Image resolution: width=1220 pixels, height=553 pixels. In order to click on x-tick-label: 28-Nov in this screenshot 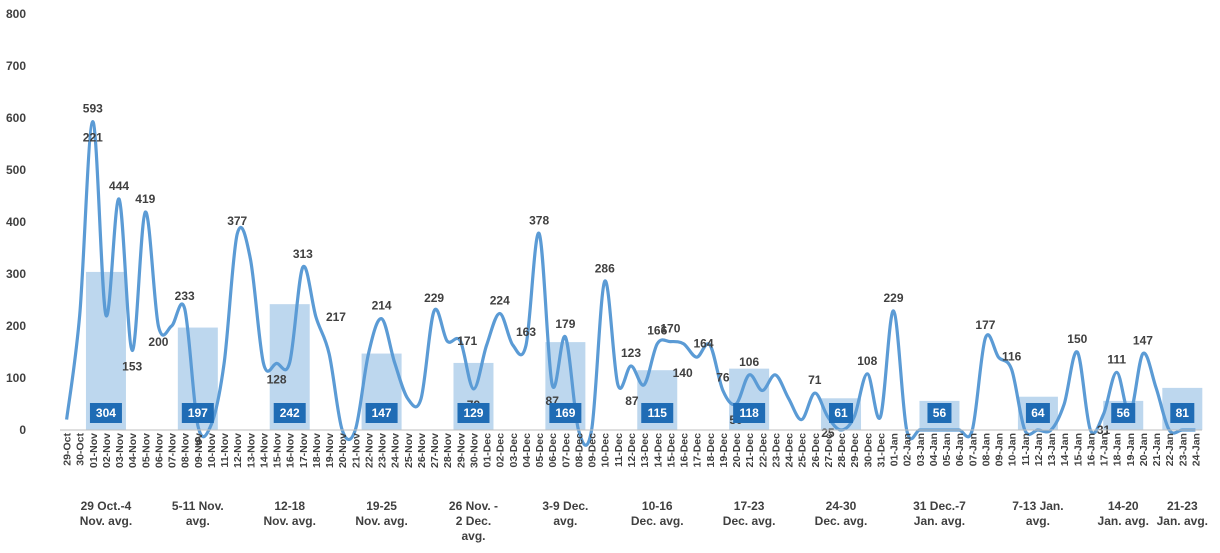, I will do `click(448, 450)`.